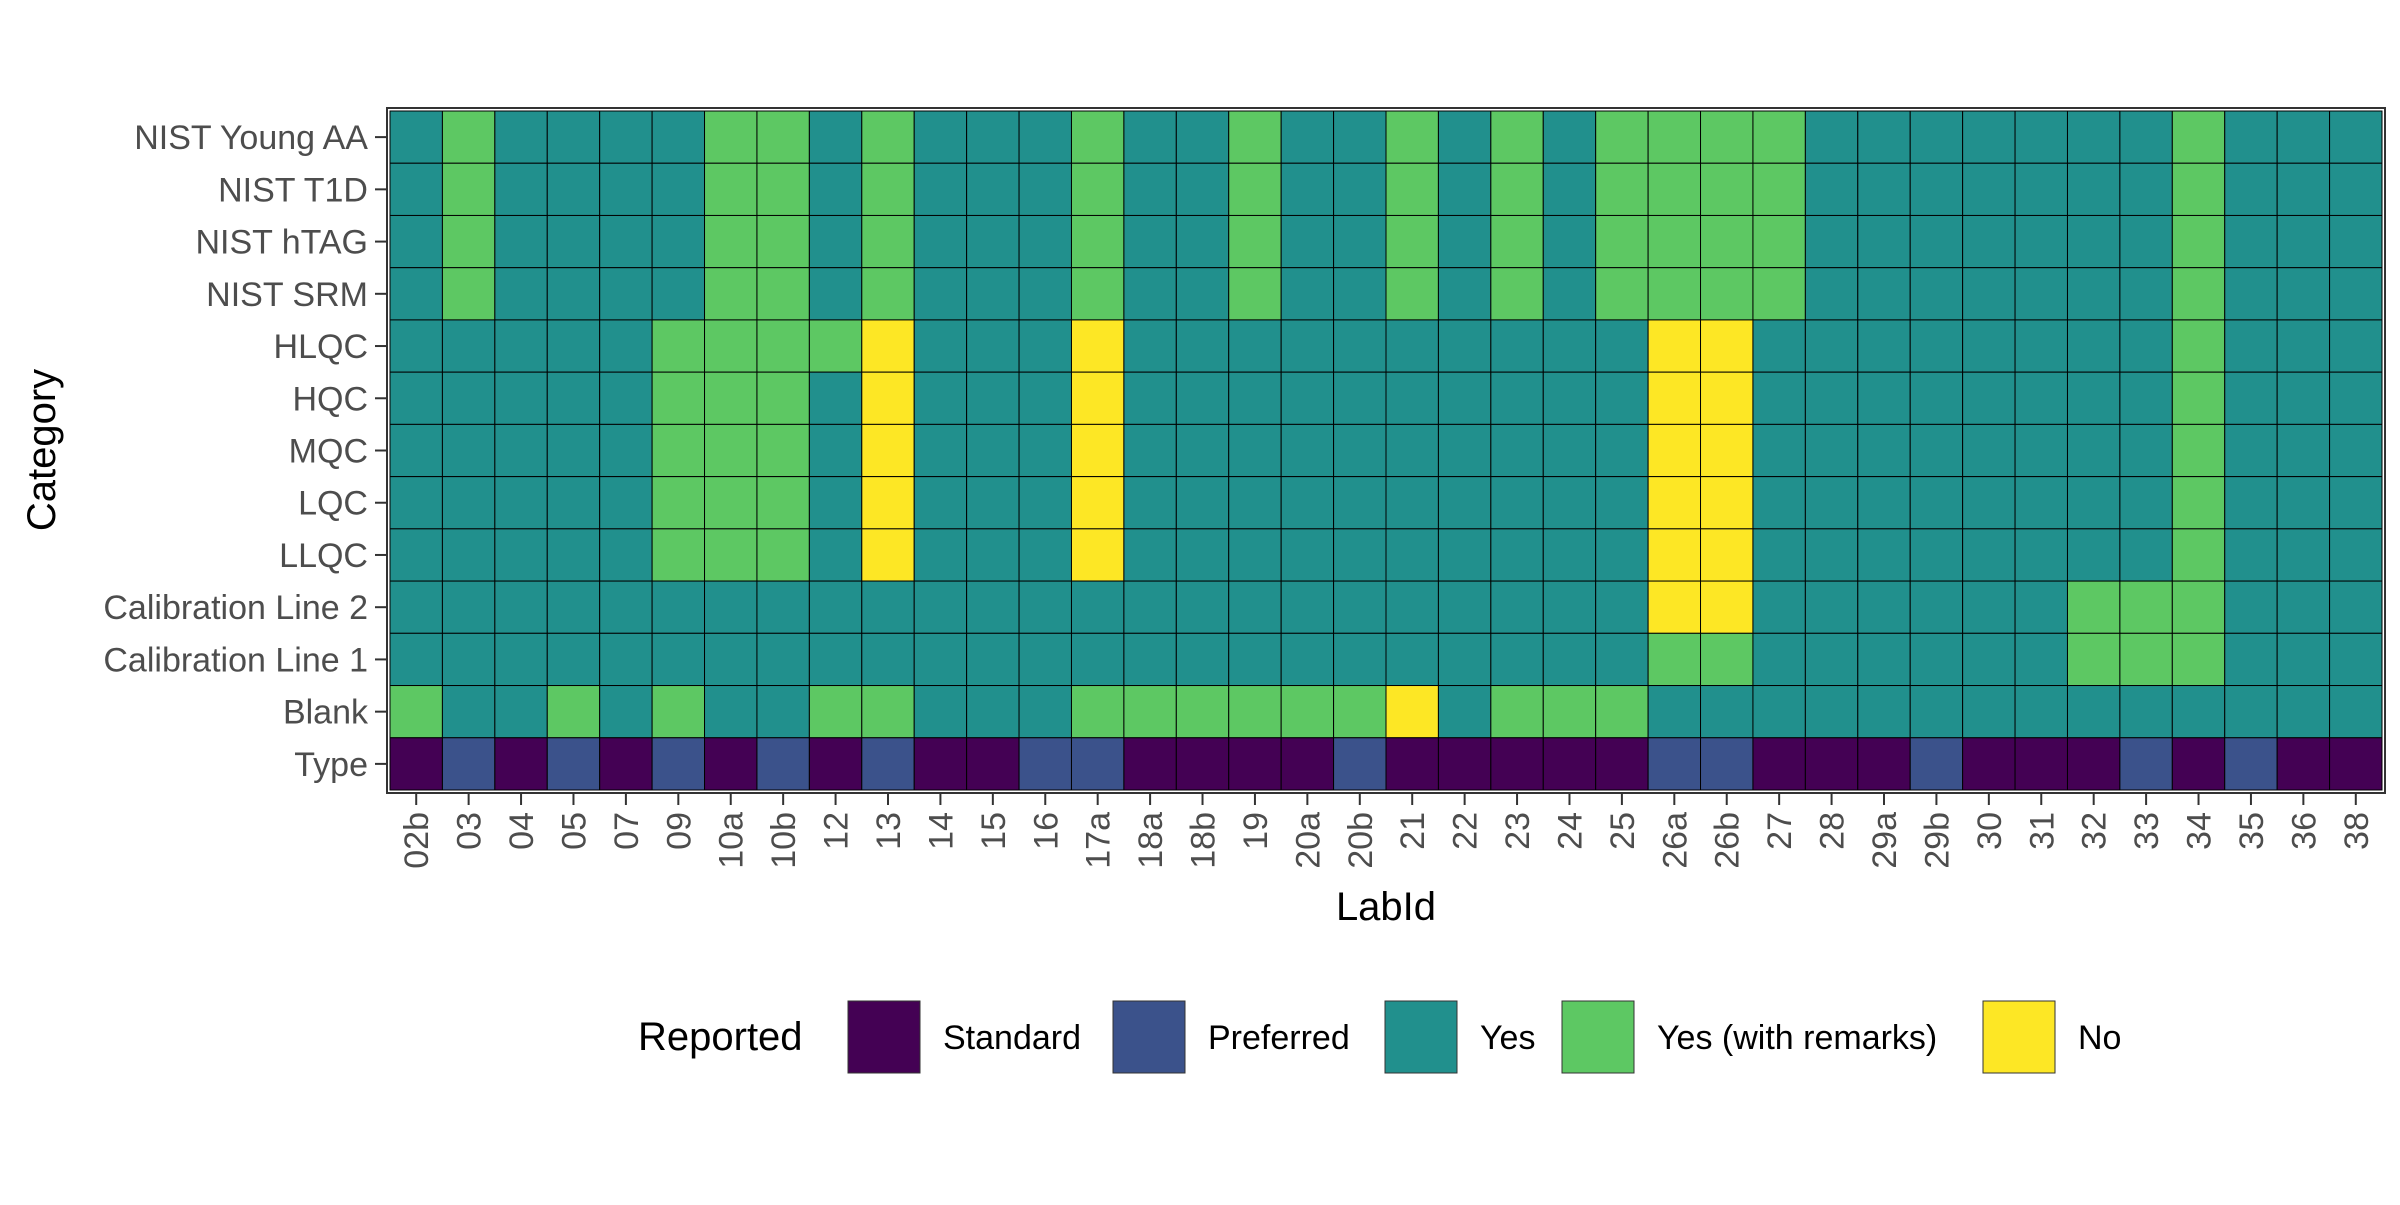 The height and width of the screenshot is (1205, 2400). I want to click on x-tick-label: 10a, so click(732, 840).